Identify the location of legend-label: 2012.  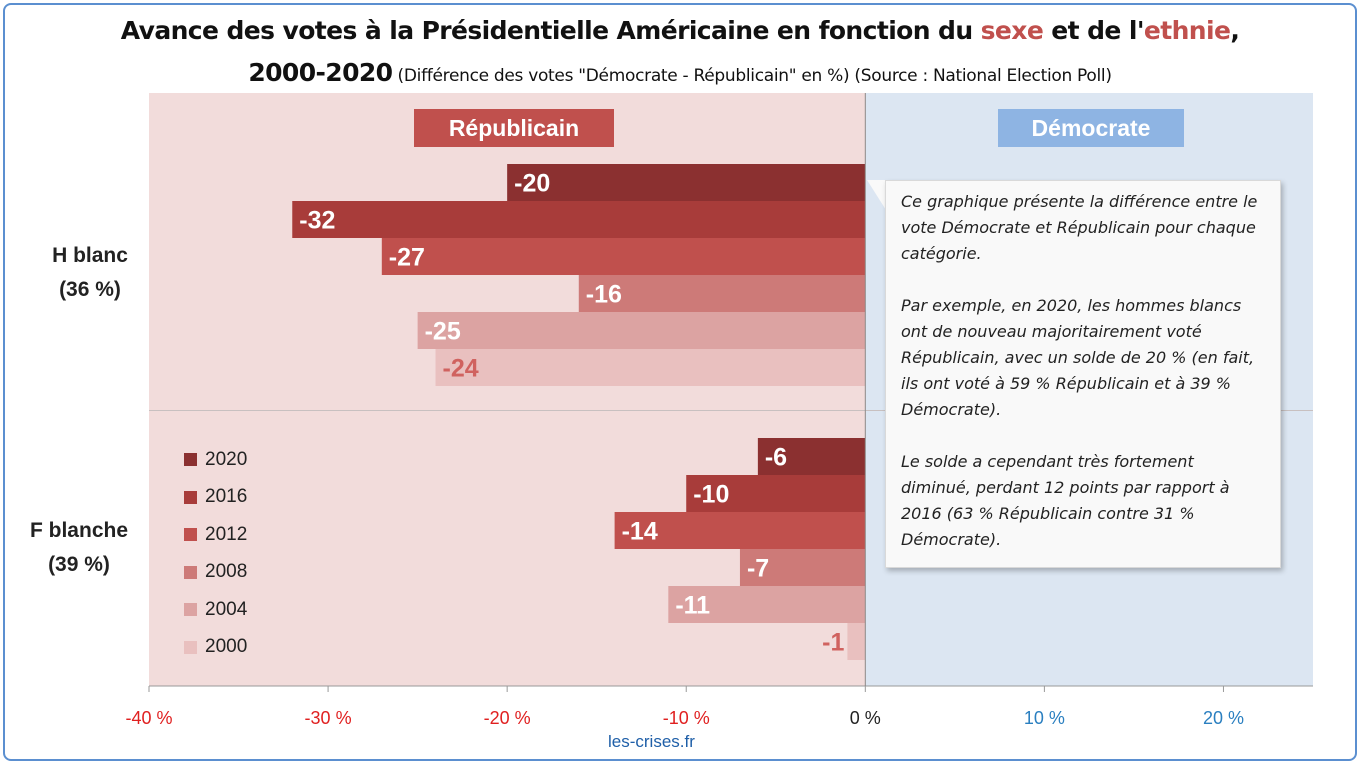
(226, 534).